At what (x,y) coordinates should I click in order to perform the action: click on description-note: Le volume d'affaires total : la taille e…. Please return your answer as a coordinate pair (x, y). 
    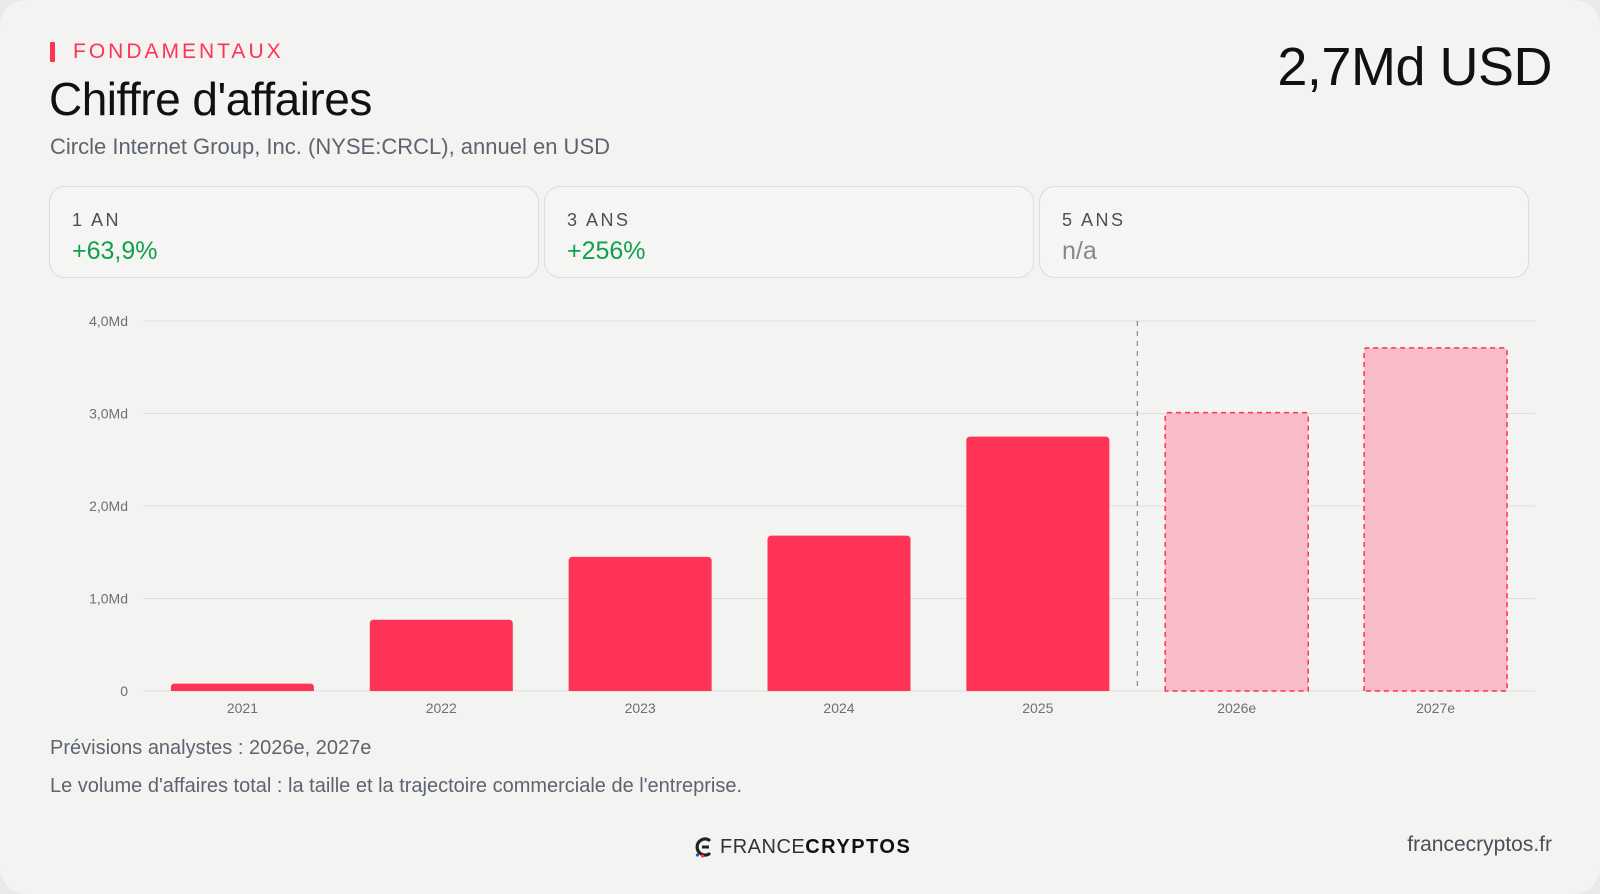
    Looking at the image, I should click on (396, 786).